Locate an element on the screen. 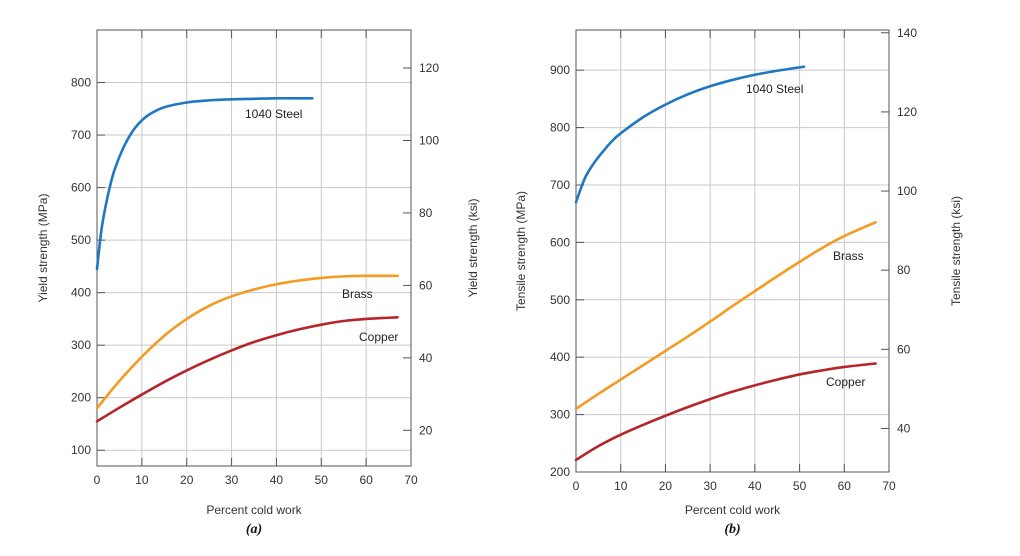 Image resolution: width=1020 pixels, height=556 pixels. y-tick-label: 100 is located at coordinates (81, 450).